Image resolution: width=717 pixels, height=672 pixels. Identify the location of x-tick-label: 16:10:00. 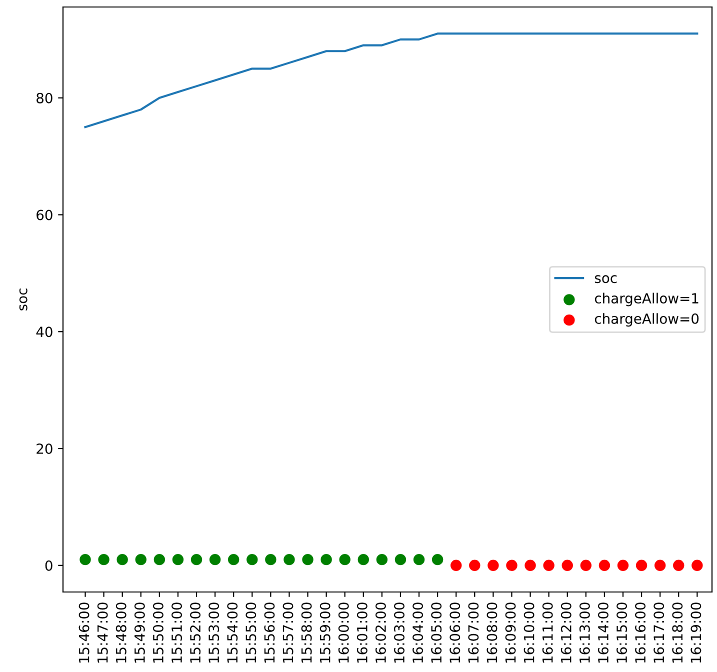
(529, 632).